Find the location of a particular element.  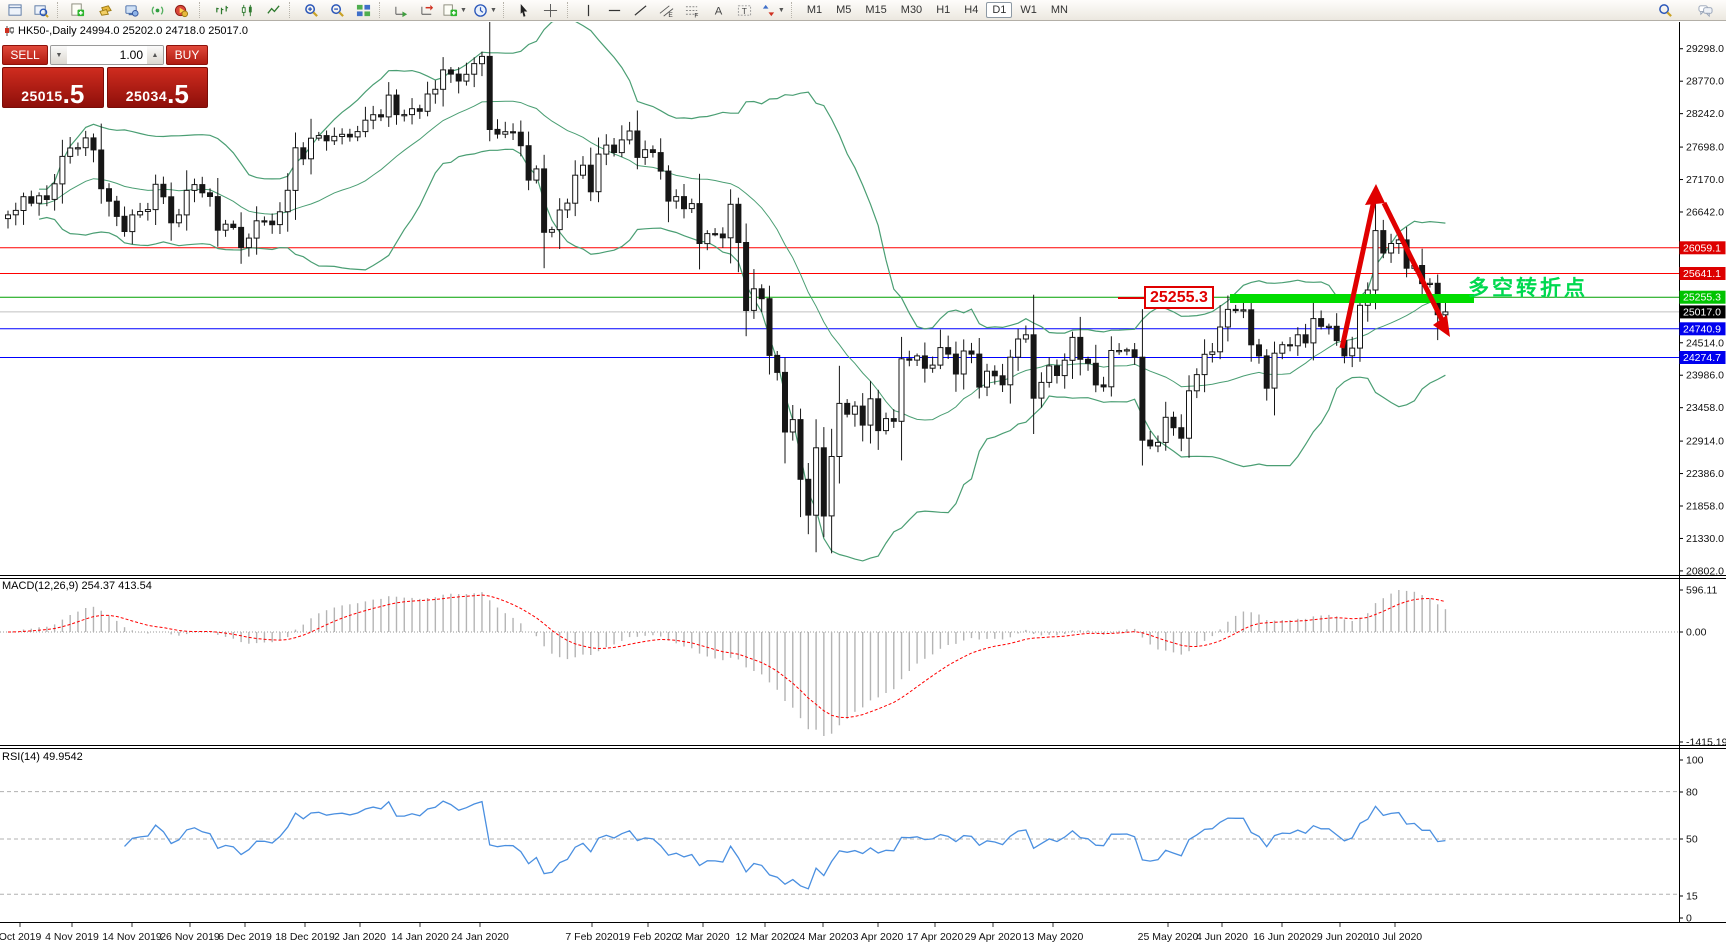

chart-window-icon is located at coordinates (15, 10).